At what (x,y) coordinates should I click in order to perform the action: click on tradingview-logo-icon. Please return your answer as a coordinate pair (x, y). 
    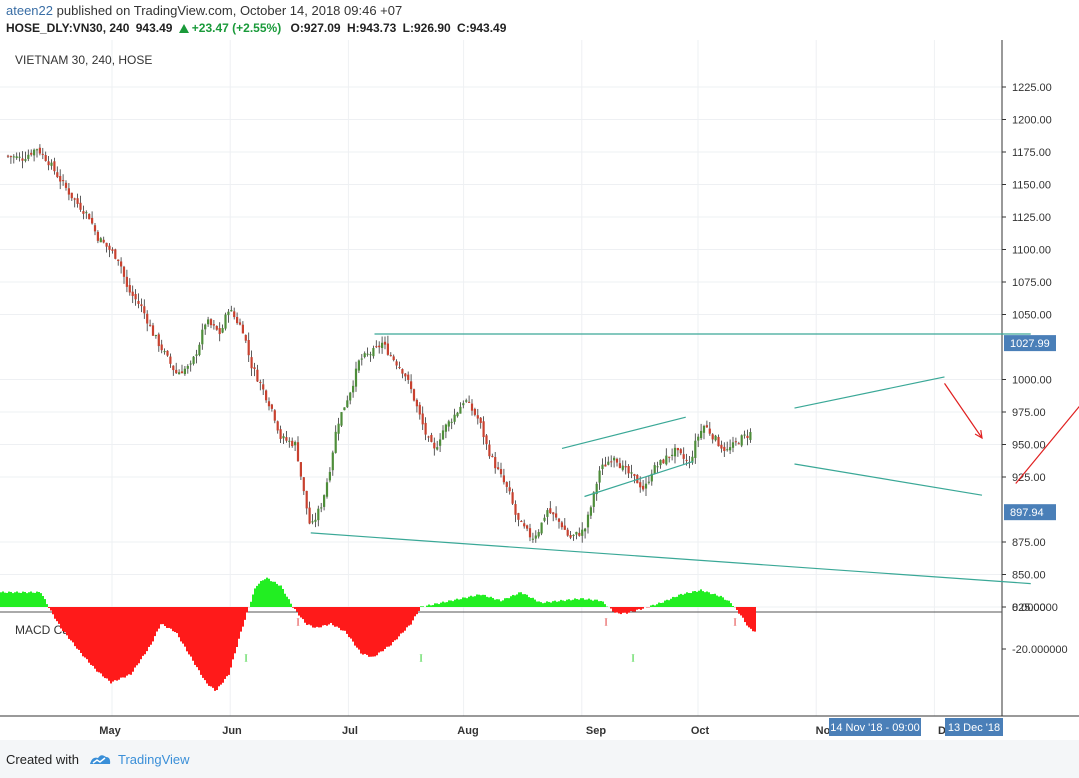
    Looking at the image, I should click on (100, 759).